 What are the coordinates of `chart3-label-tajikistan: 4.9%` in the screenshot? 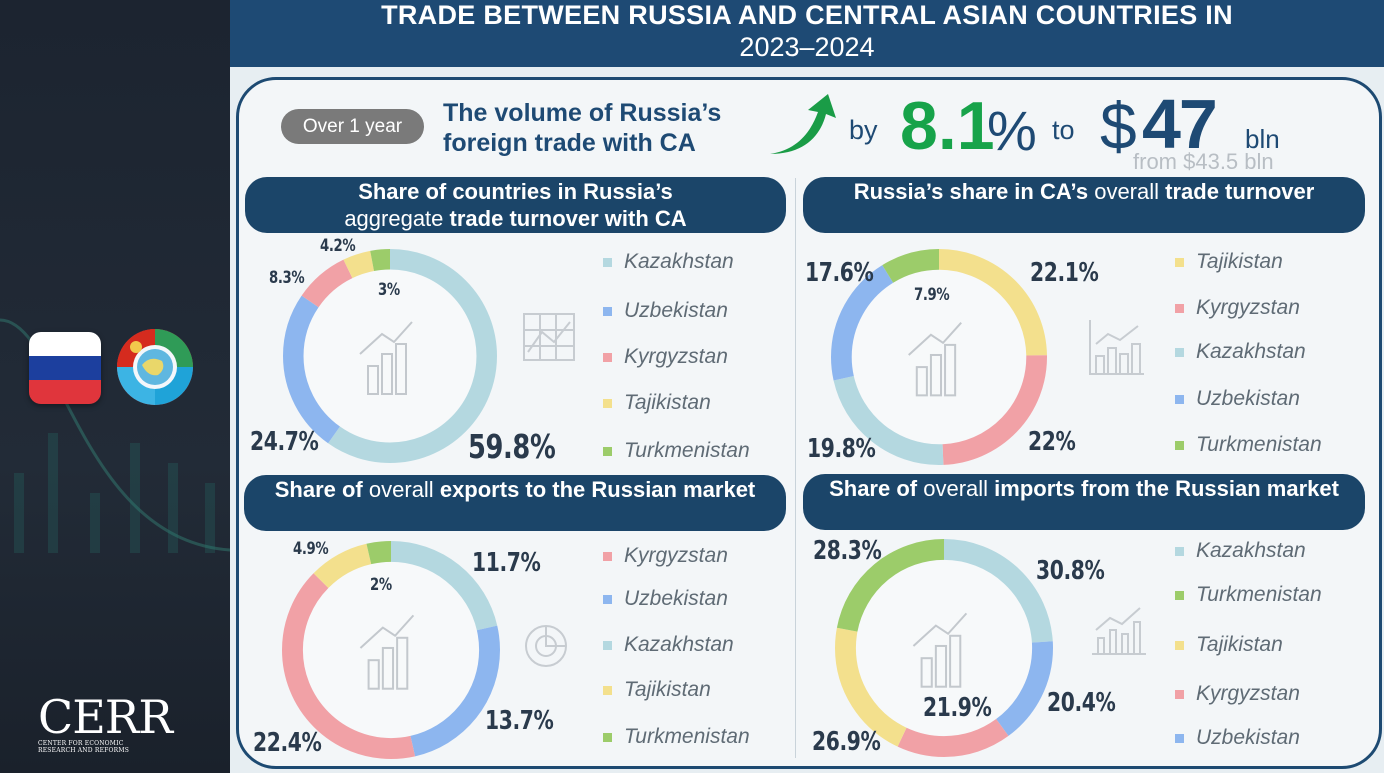 It's located at (311, 549).